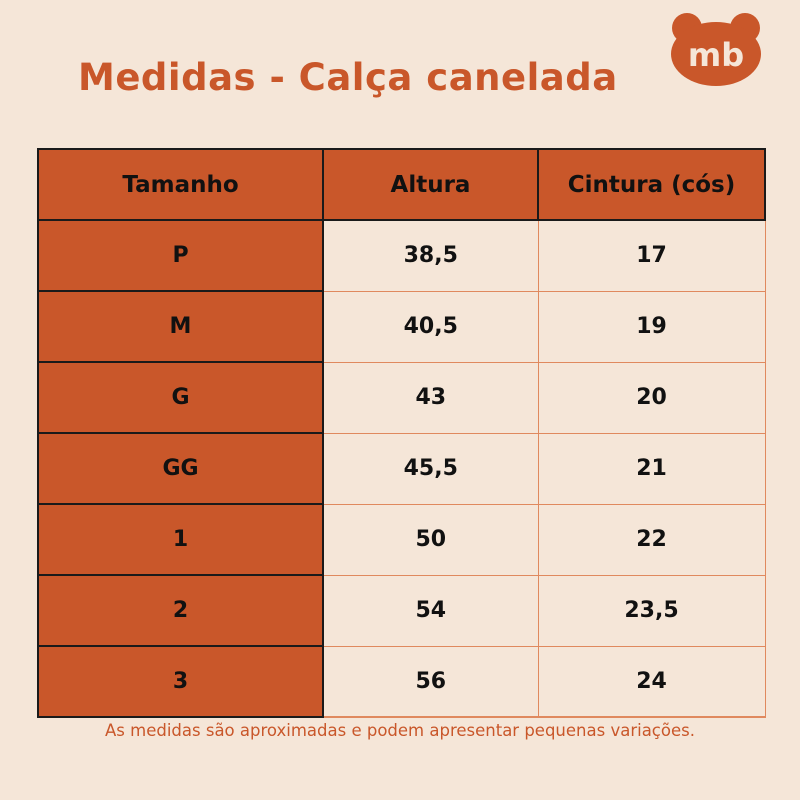 This screenshot has height=800, width=800. What do you see at coordinates (430, 681) in the screenshot?
I see `altura-cell: 56` at bounding box center [430, 681].